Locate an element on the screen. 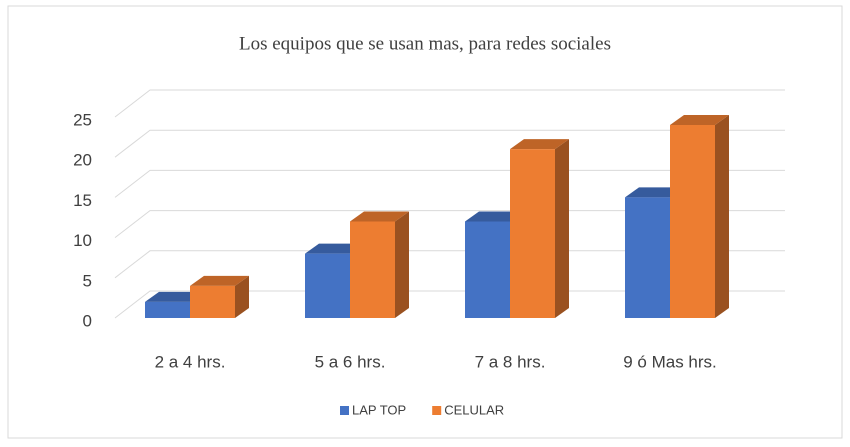 The height and width of the screenshot is (447, 850). y-tick-label: 25 is located at coordinates (82, 119).